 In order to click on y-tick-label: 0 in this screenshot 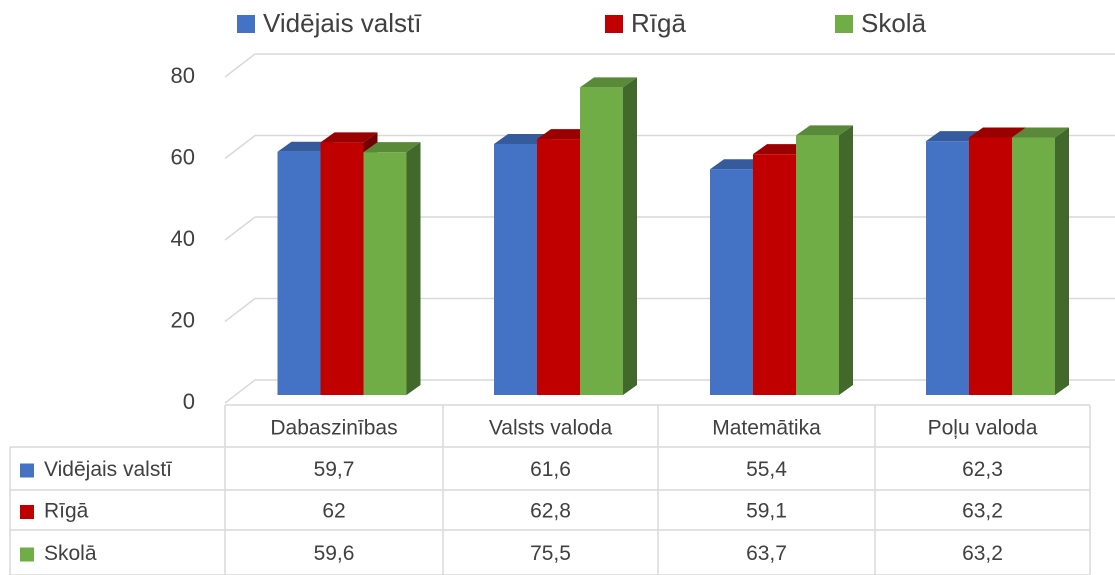, I will do `click(189, 401)`.